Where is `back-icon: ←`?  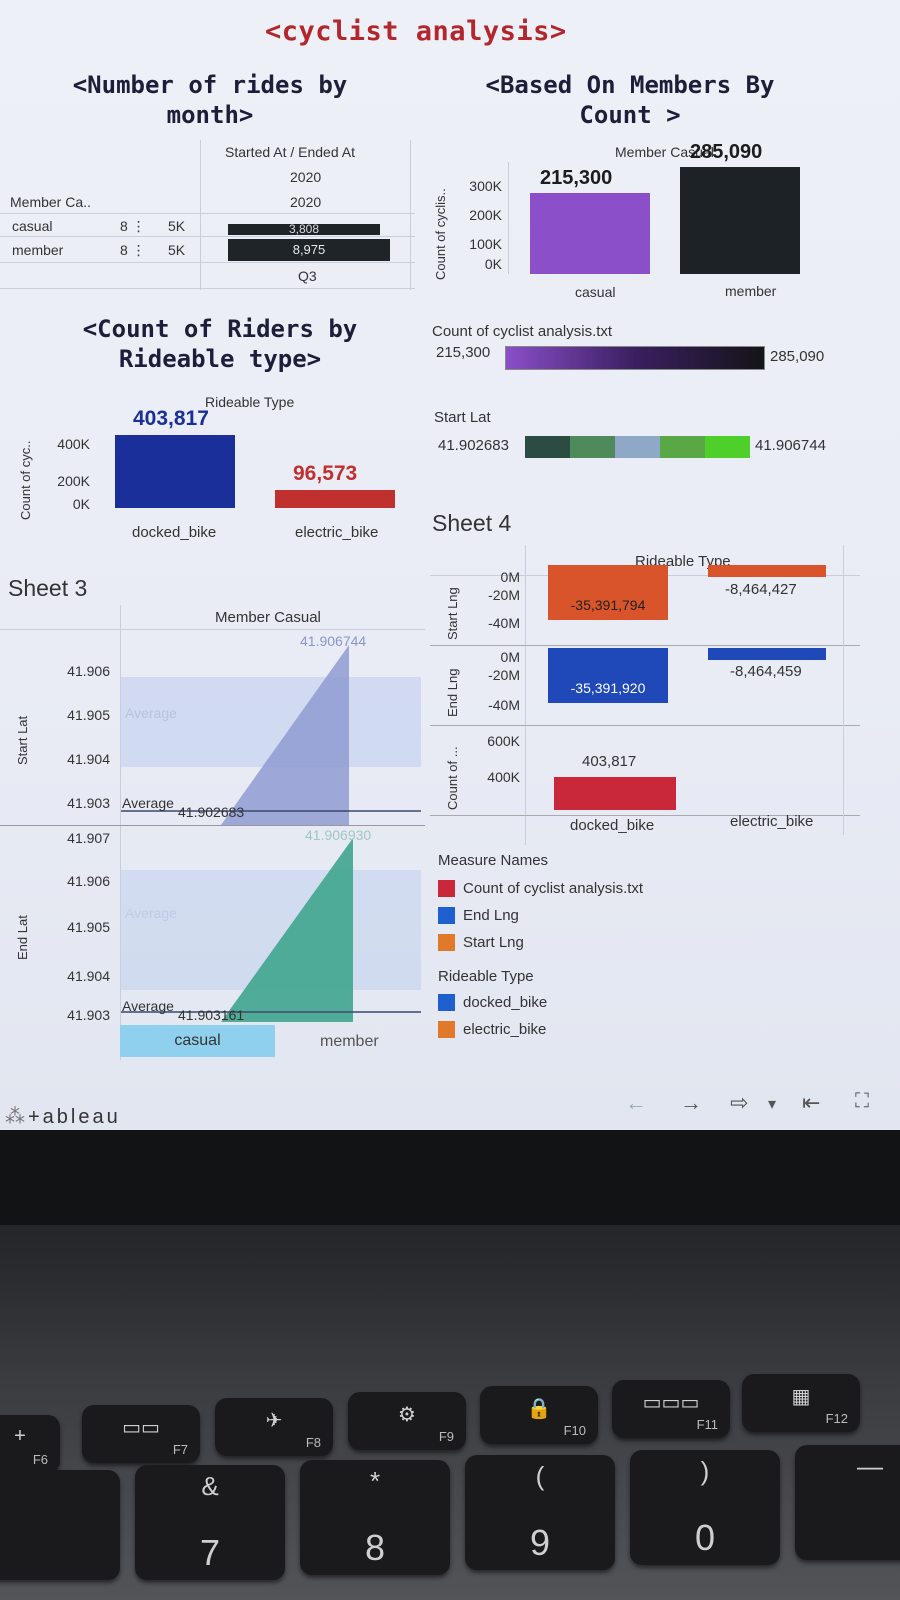
back-icon: ← is located at coordinates (636, 1102).